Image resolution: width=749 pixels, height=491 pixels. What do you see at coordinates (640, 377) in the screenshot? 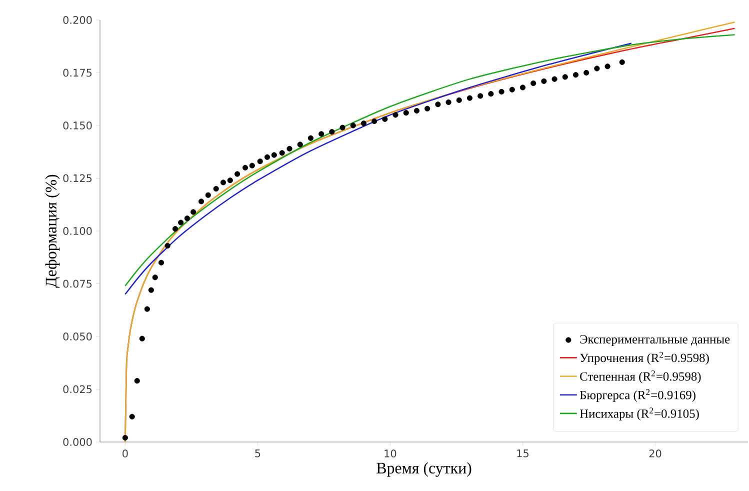
I see `legend-label: Степенная (R$^{2}$=0.9598)` at bounding box center [640, 377].